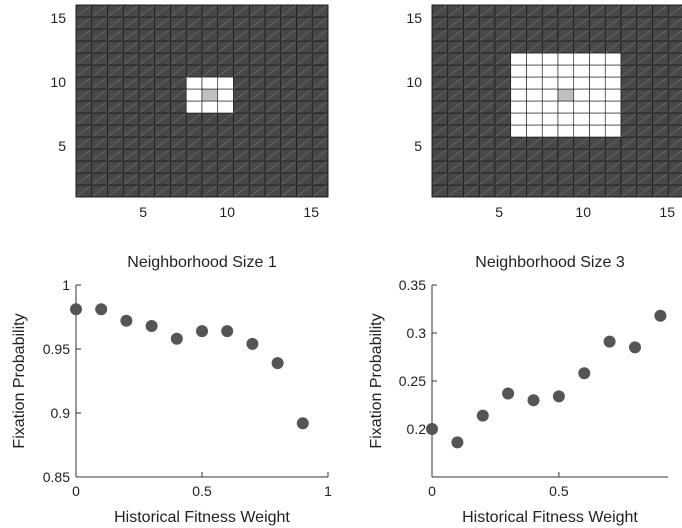 Image resolution: width=682 pixels, height=528 pixels. What do you see at coordinates (202, 101) in the screenshot?
I see `heatmap-frame` at bounding box center [202, 101].